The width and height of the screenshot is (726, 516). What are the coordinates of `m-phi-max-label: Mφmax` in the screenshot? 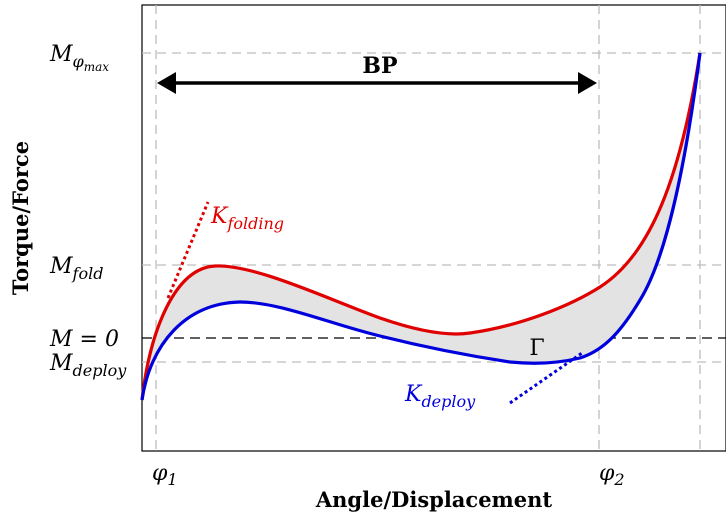 It's located at (79, 58).